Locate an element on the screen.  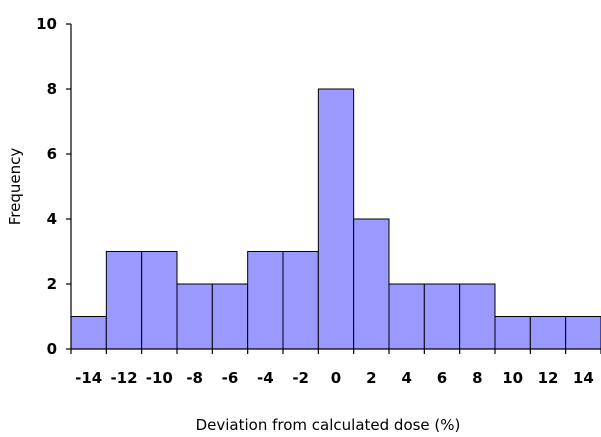
x-axis-label: Deviation from calculated dose (%) is located at coordinates (328, 425).